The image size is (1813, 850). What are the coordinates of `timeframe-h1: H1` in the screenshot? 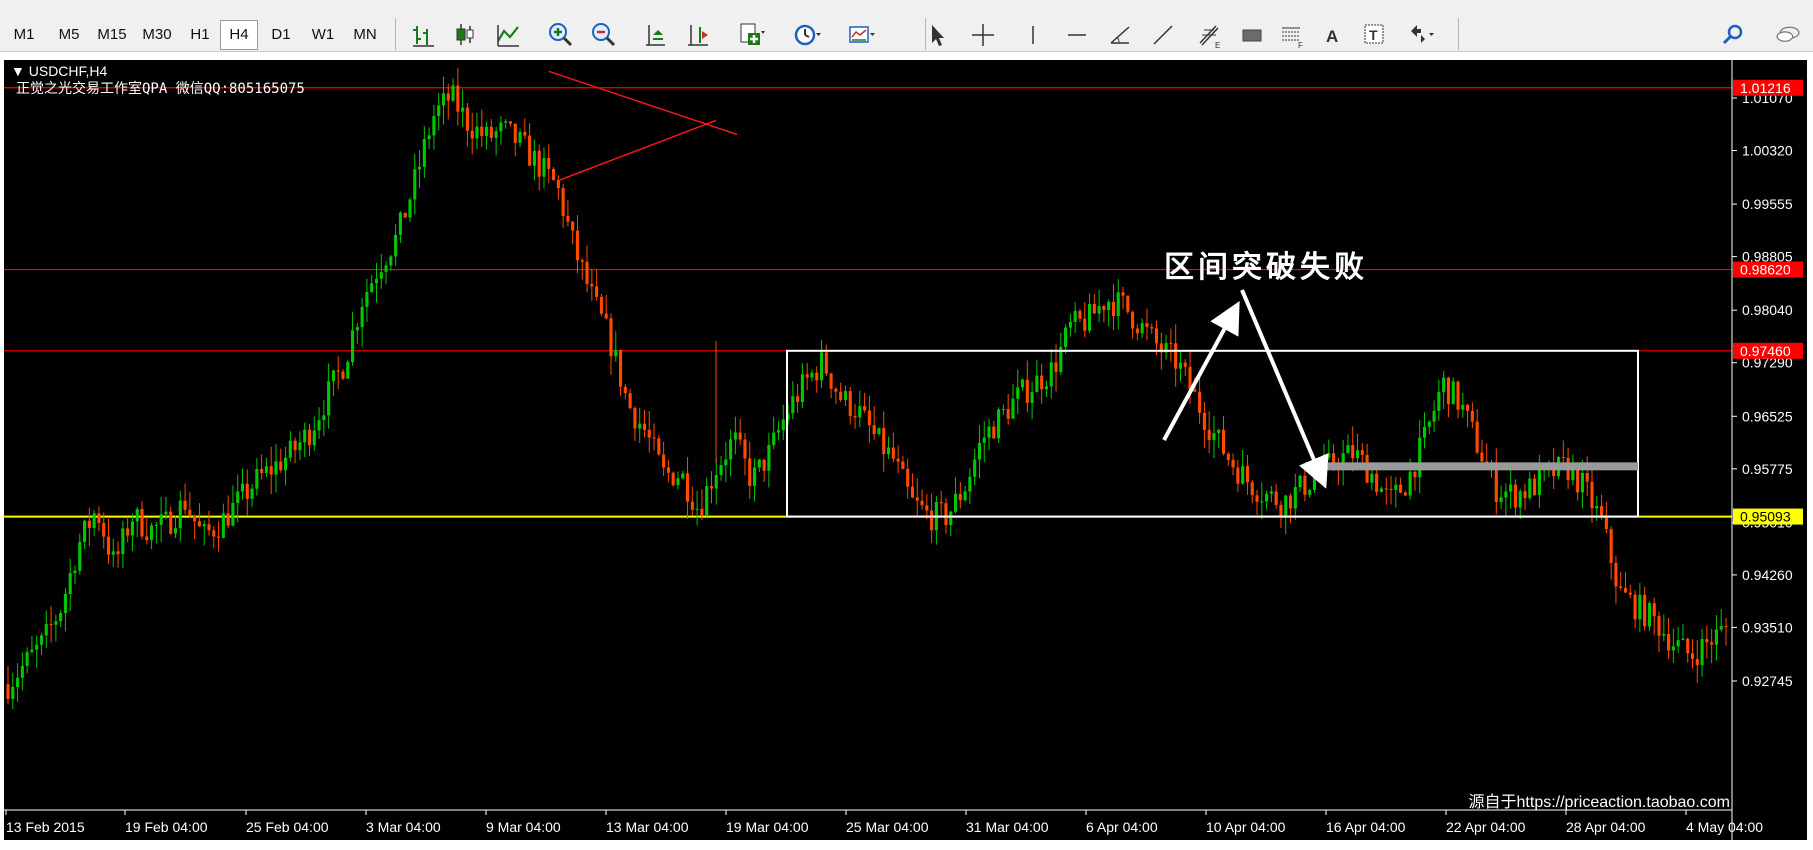 It's located at (200, 34).